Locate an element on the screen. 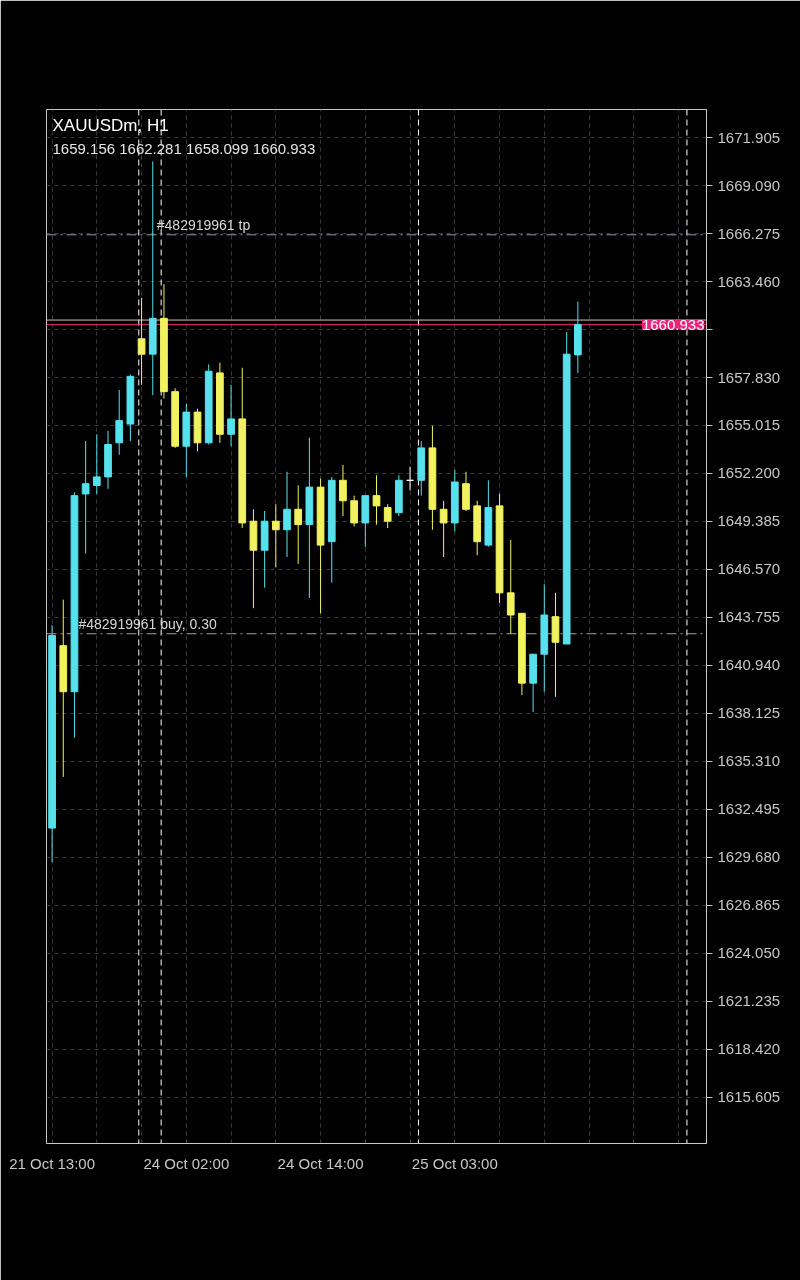 The height and width of the screenshot is (1280, 800). y-tick-label: 1646.570 is located at coordinates (749, 569).